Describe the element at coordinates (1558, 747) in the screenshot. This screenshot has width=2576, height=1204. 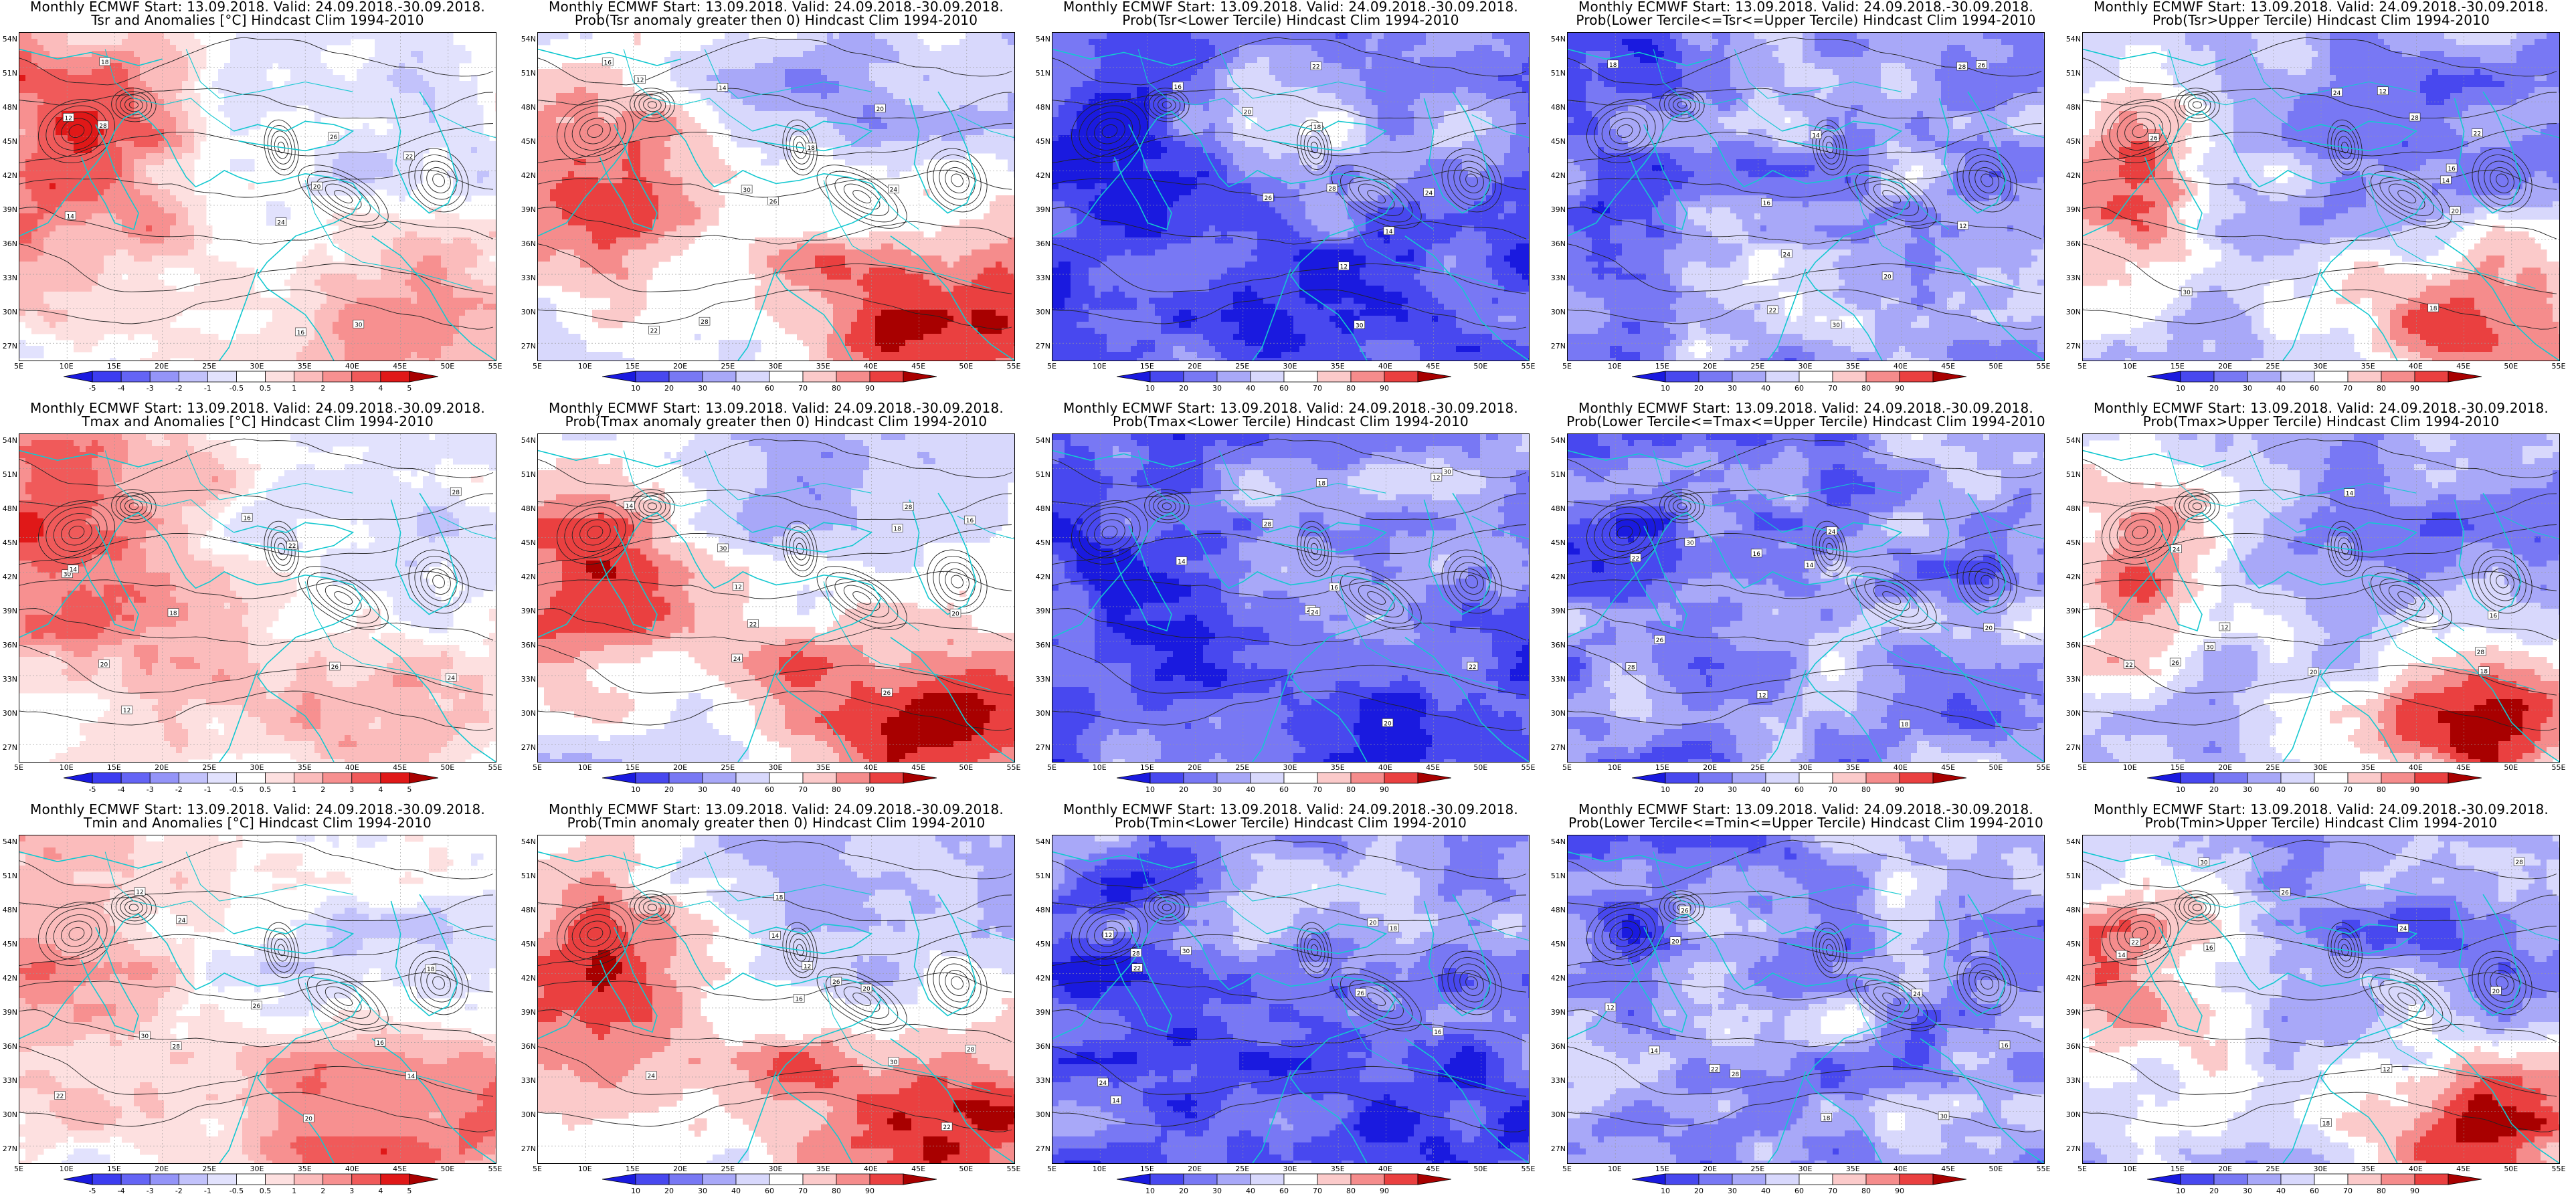
I see `latitude-label: 27N` at that location.